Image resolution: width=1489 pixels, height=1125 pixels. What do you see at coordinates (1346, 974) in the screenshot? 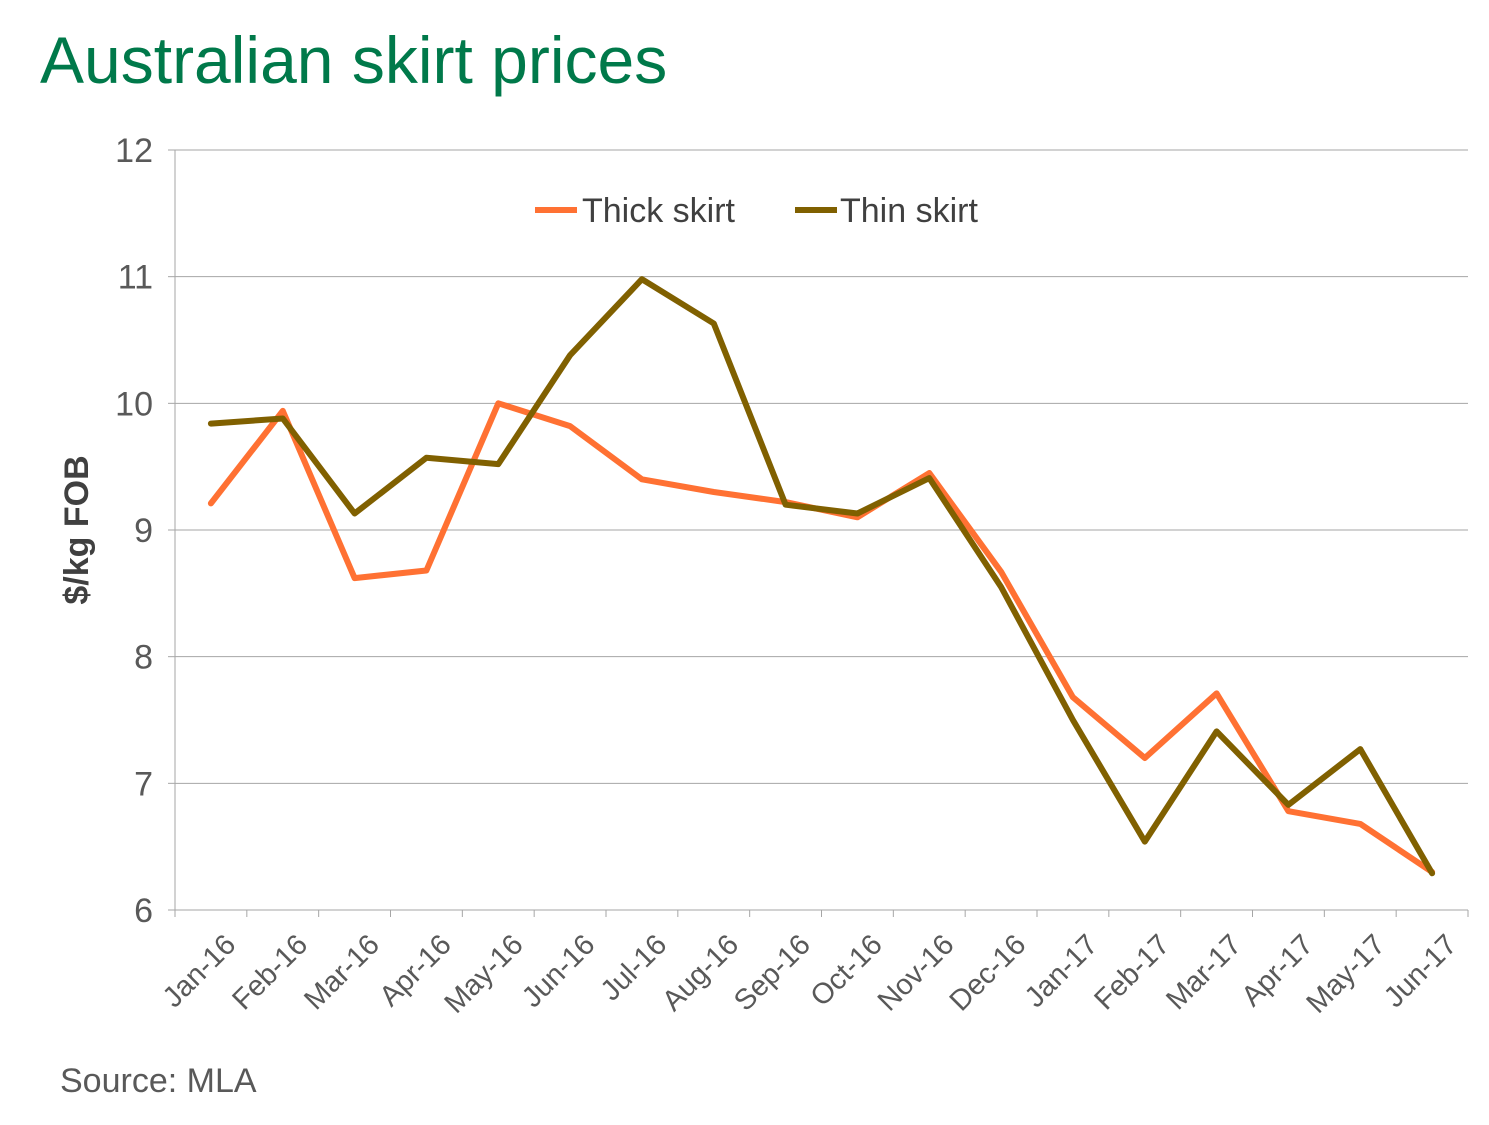
I see `x-tick-label: May-17` at bounding box center [1346, 974].